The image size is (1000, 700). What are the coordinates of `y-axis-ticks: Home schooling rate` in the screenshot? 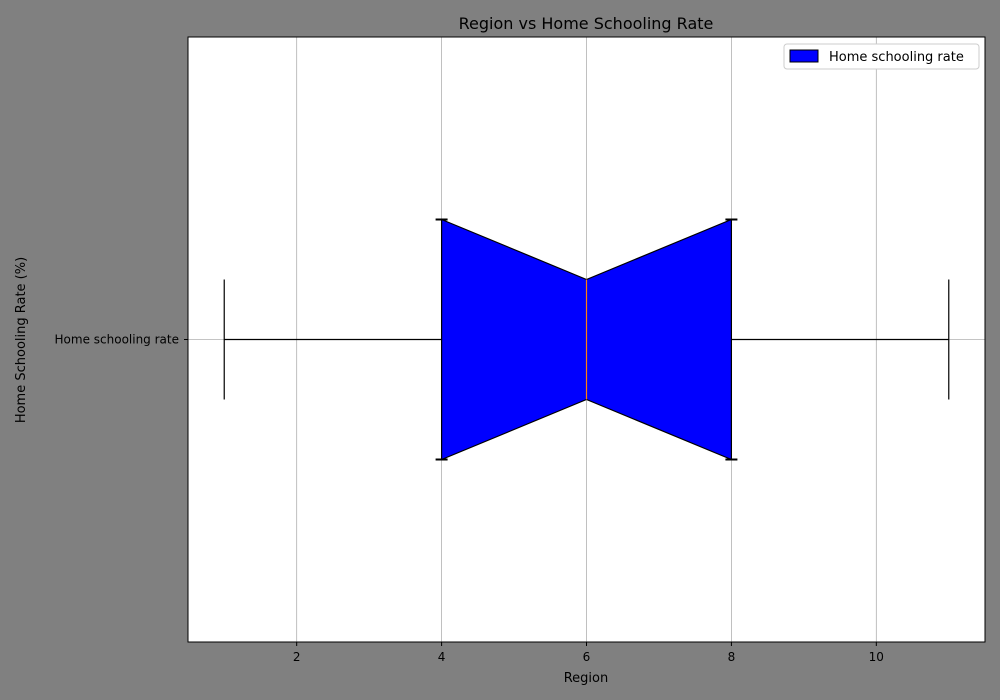 It's located at (121, 340).